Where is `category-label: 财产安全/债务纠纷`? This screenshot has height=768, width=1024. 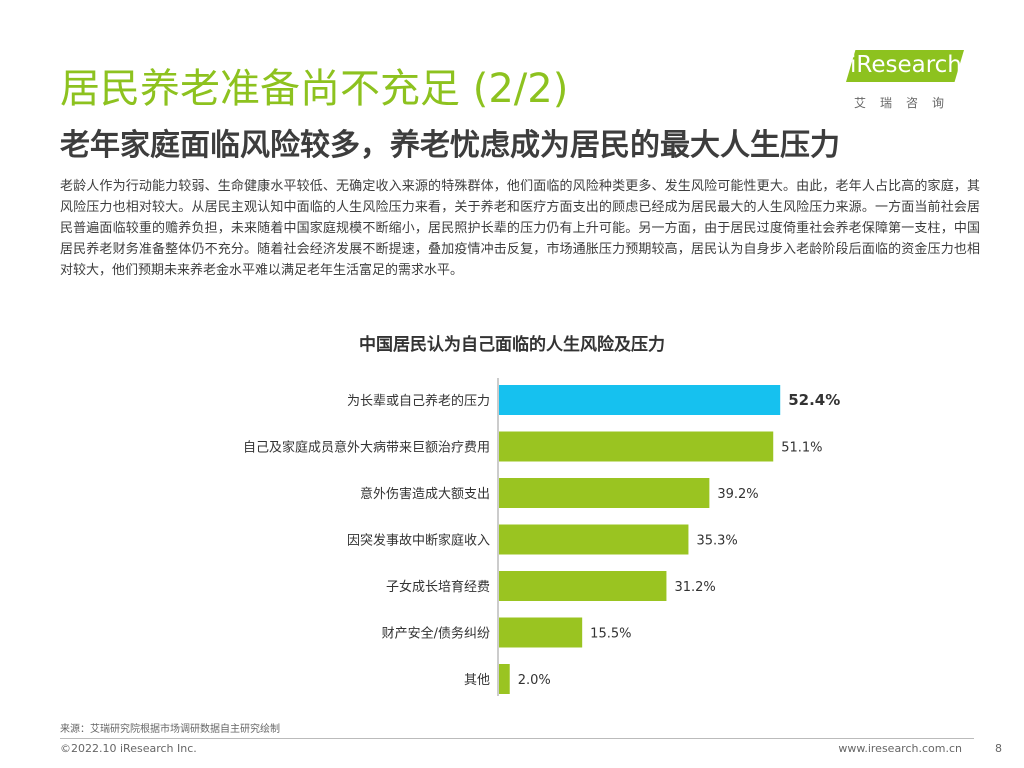 category-label: 财产安全/债务纠纷 is located at coordinates (436, 634).